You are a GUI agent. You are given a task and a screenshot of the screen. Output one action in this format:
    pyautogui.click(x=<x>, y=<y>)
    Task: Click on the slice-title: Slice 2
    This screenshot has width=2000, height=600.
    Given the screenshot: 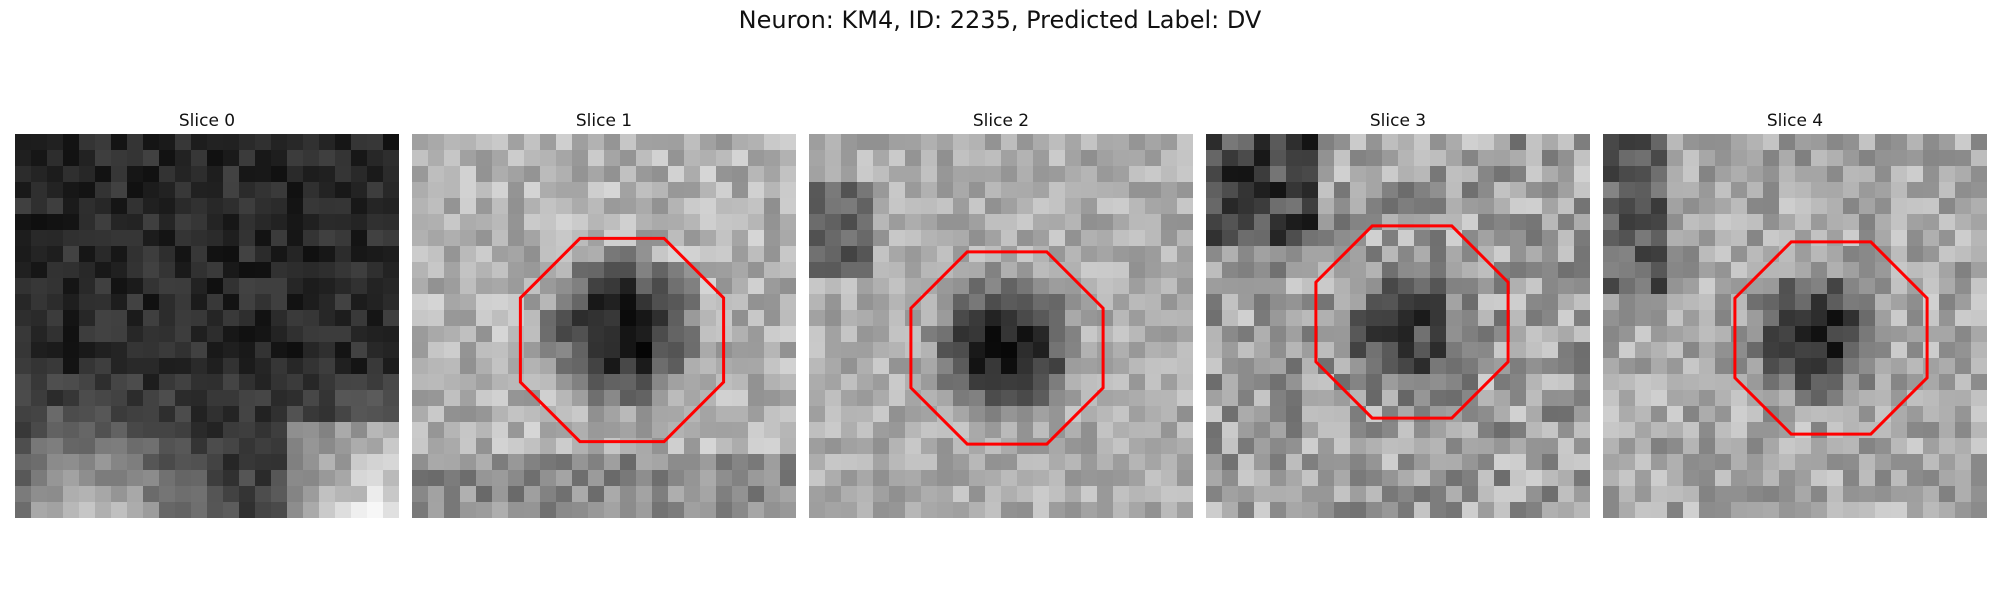 What is the action you would take?
    pyautogui.click(x=1001, y=121)
    